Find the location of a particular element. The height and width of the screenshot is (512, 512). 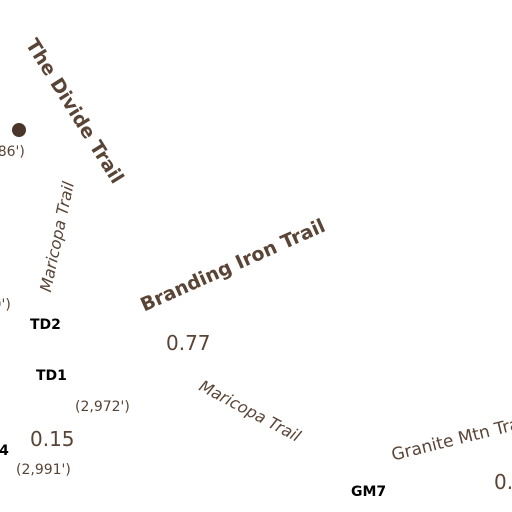

elevation-label-3: (2,972') is located at coordinates (102, 407).